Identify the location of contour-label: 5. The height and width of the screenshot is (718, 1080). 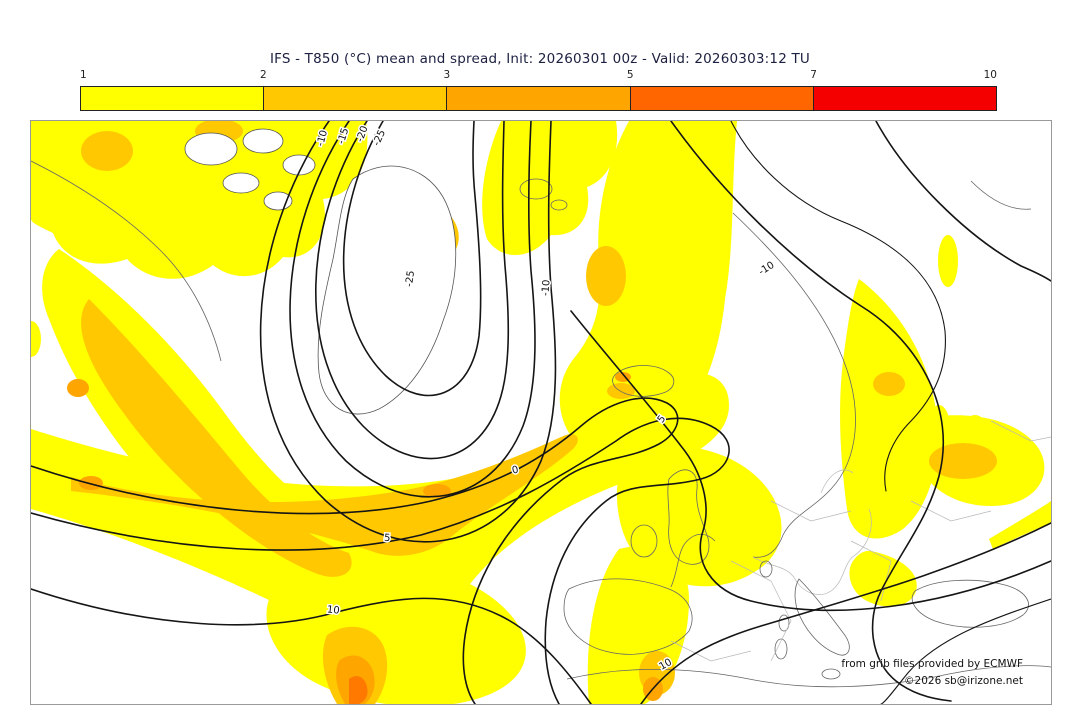
(387, 538).